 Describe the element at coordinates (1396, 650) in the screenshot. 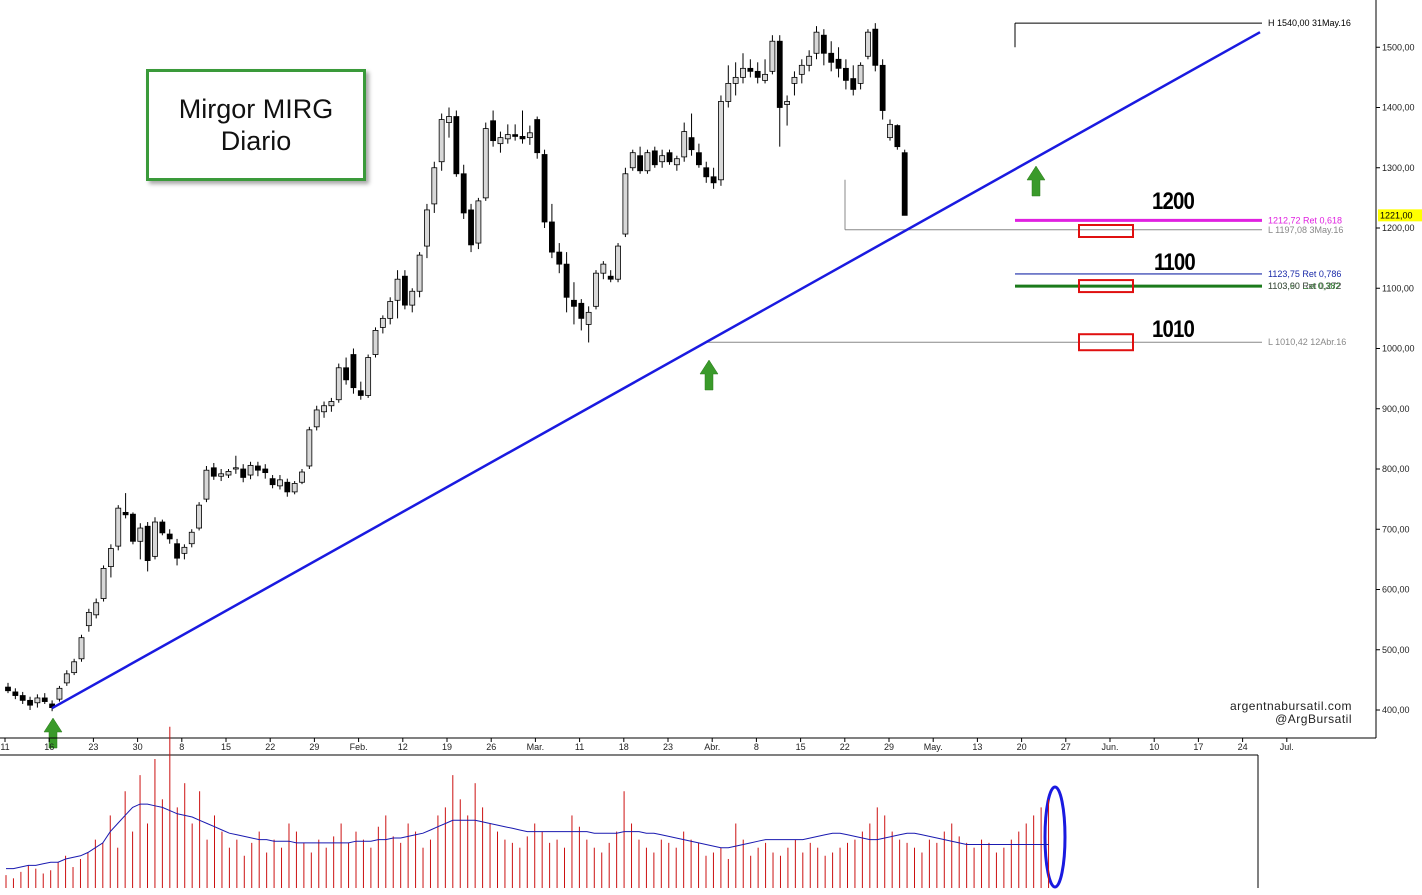

I see `y-tick-label: 500,00` at that location.